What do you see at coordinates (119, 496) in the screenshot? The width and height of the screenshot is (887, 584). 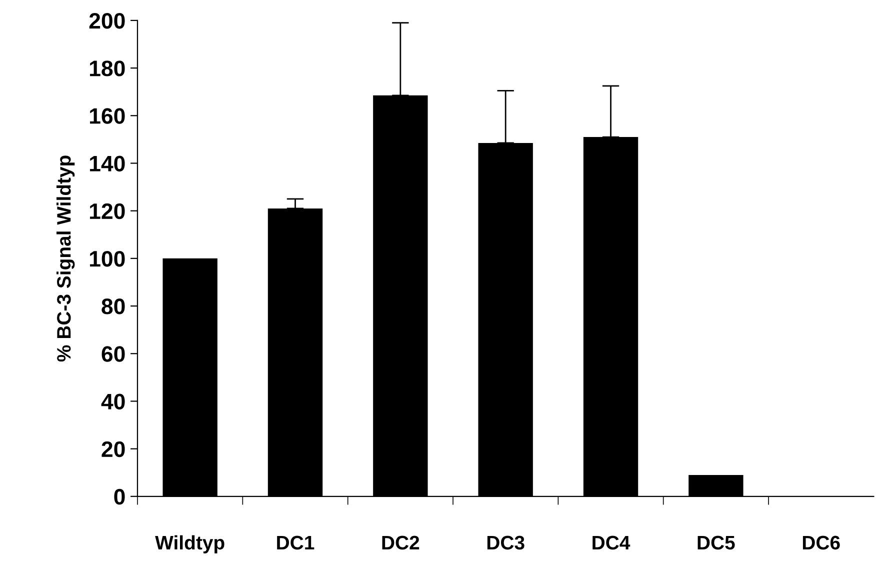 I see `y-tick-label: 0` at bounding box center [119, 496].